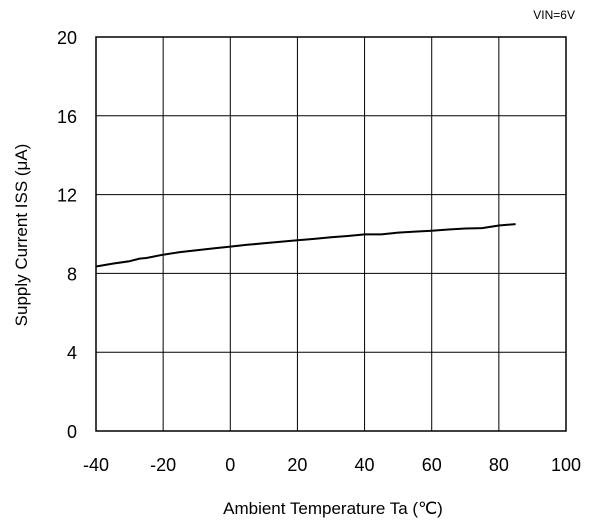 This screenshot has width=600, height=522. I want to click on series-group, so click(305, 245).